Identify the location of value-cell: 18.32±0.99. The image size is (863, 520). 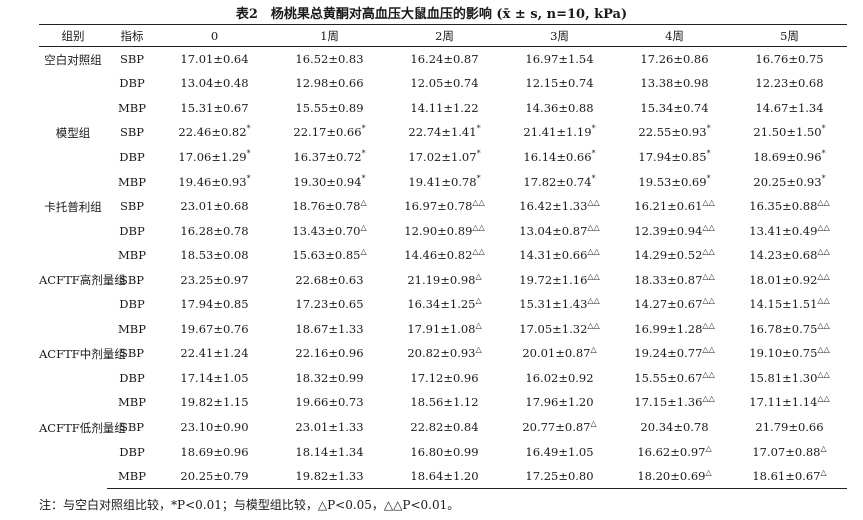
(329, 378).